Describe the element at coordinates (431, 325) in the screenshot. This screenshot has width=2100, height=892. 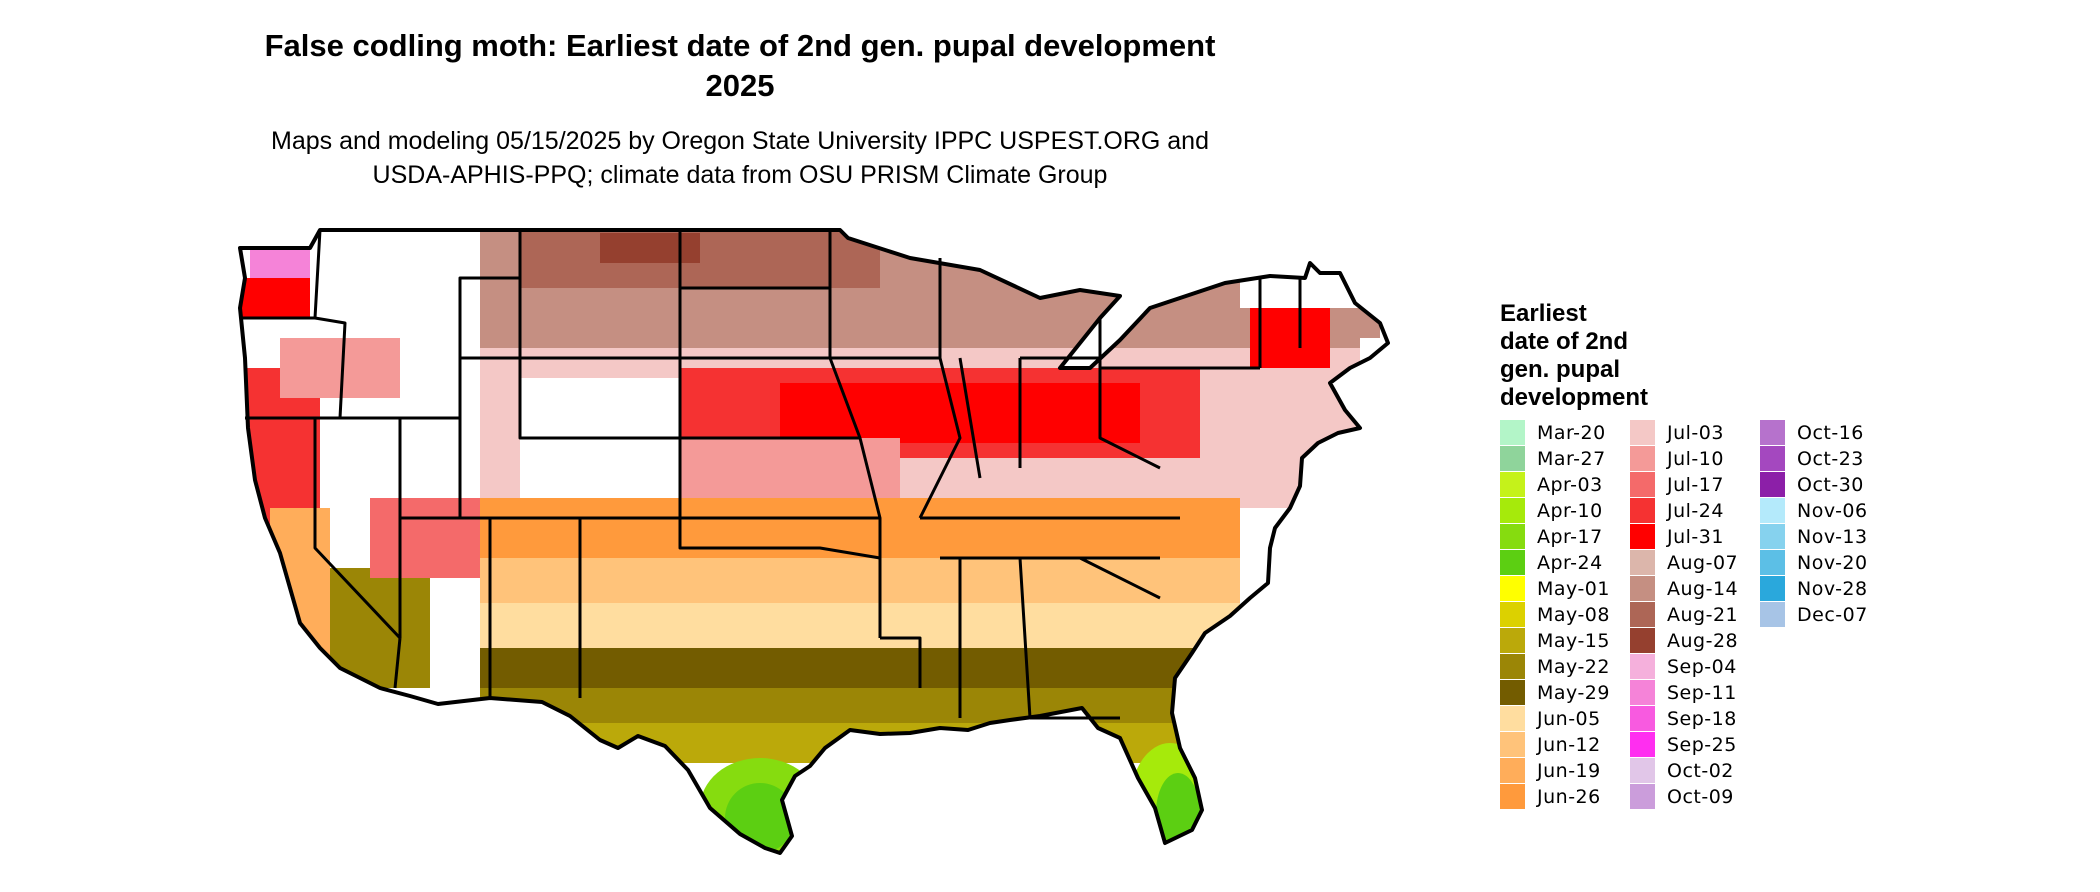
I see `border-idaho-montana` at that location.